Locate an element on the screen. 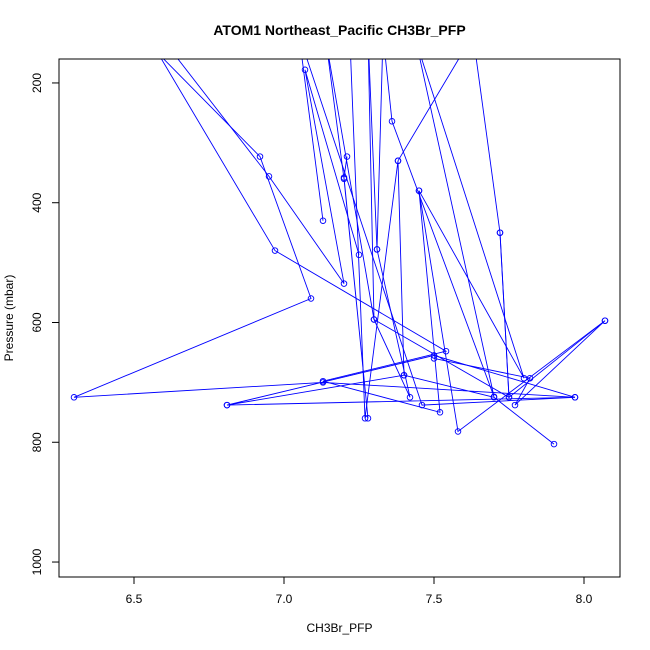 This screenshot has width=650, height=650. x-tick-label: 6.5 is located at coordinates (134, 599).